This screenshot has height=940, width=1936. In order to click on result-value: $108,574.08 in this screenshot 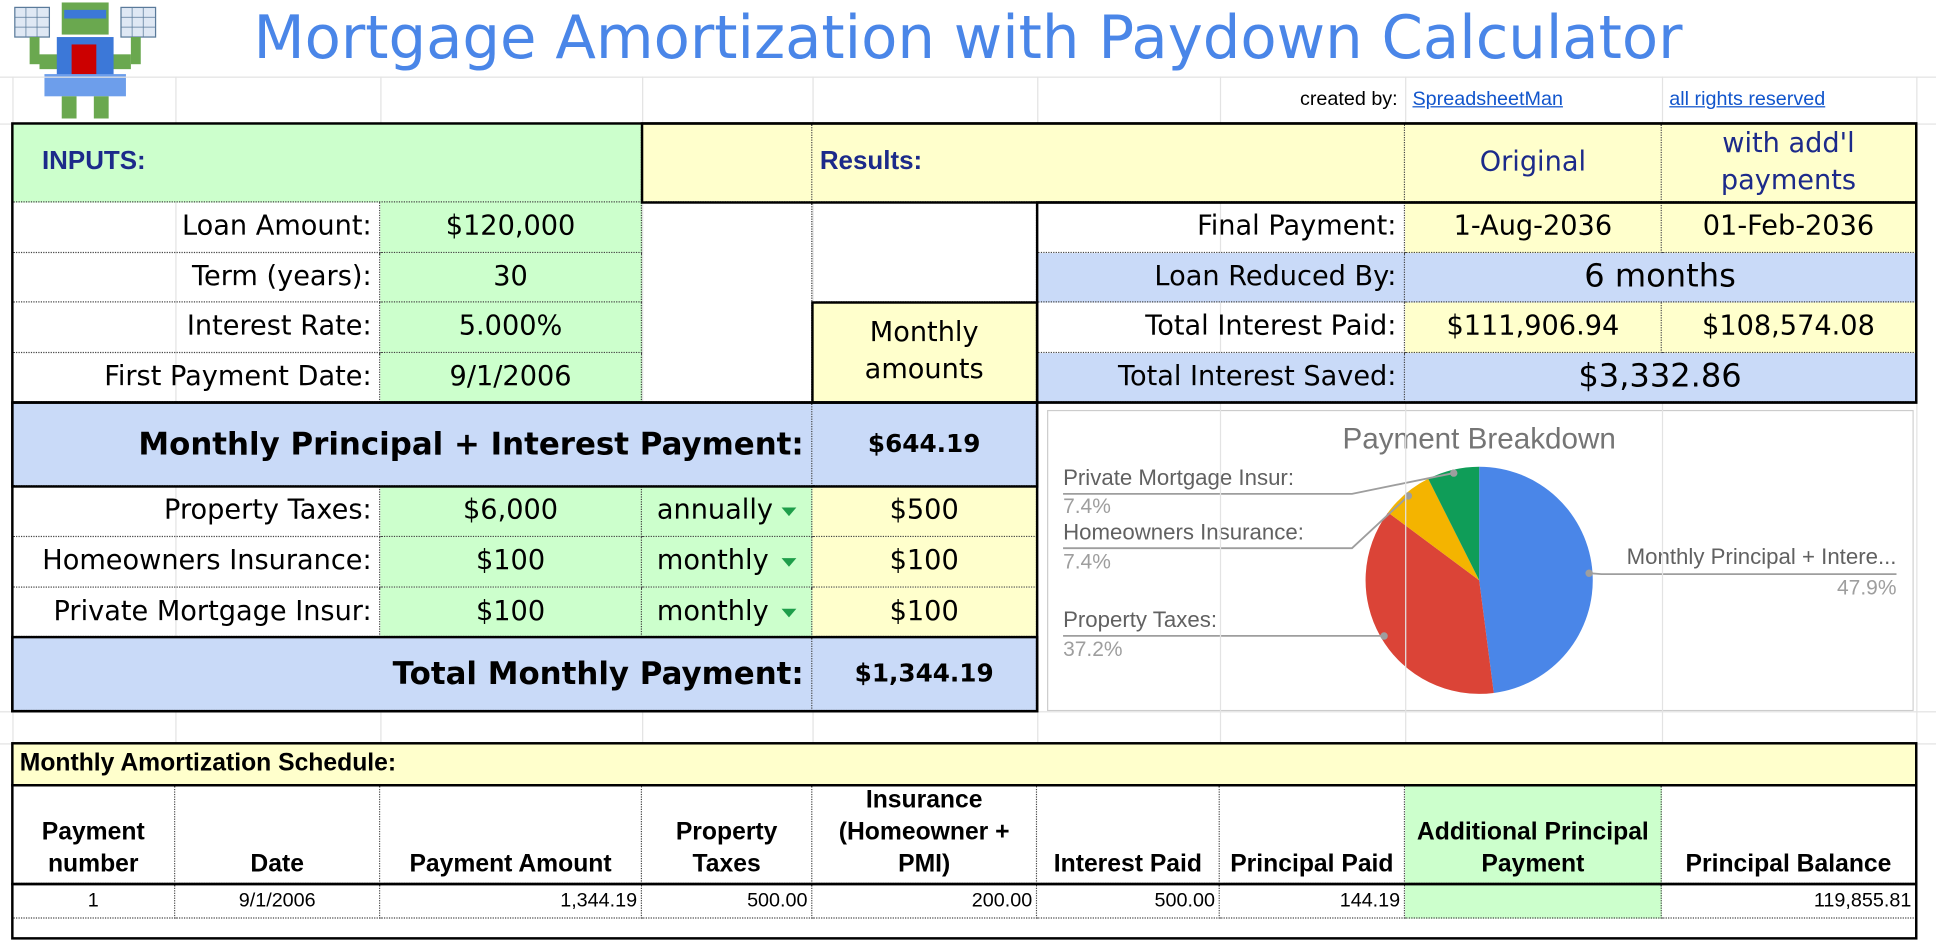, I will do `click(1789, 328)`.